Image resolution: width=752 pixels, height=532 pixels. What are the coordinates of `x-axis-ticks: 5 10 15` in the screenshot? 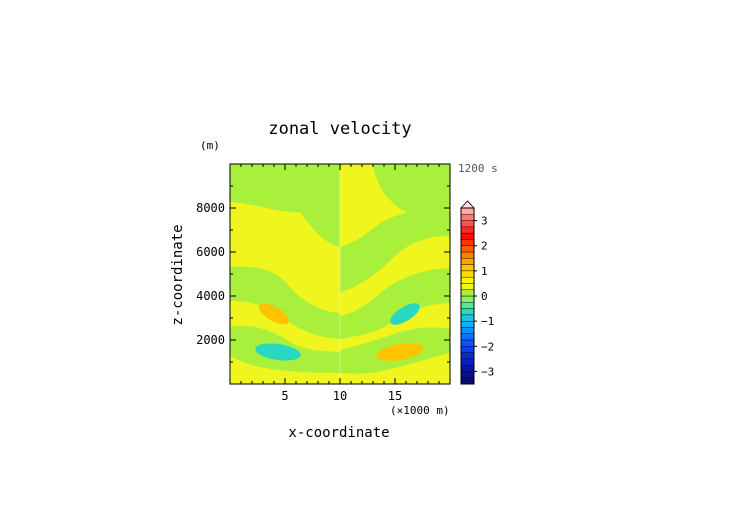 It's located at (340, 283).